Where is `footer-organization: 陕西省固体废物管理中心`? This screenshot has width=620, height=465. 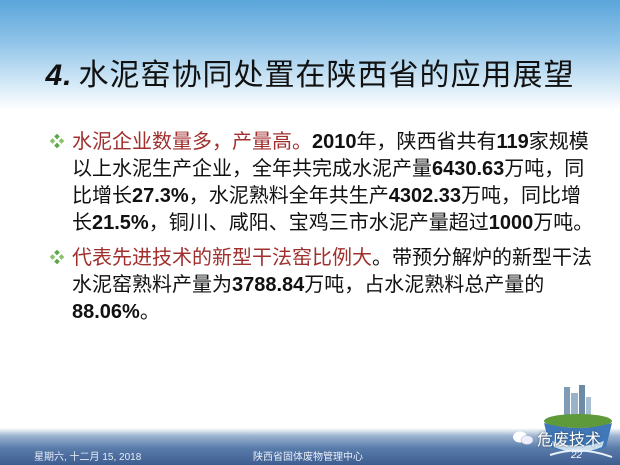
footer-organization: 陕西省固体废物管理中心 is located at coordinates (308, 457).